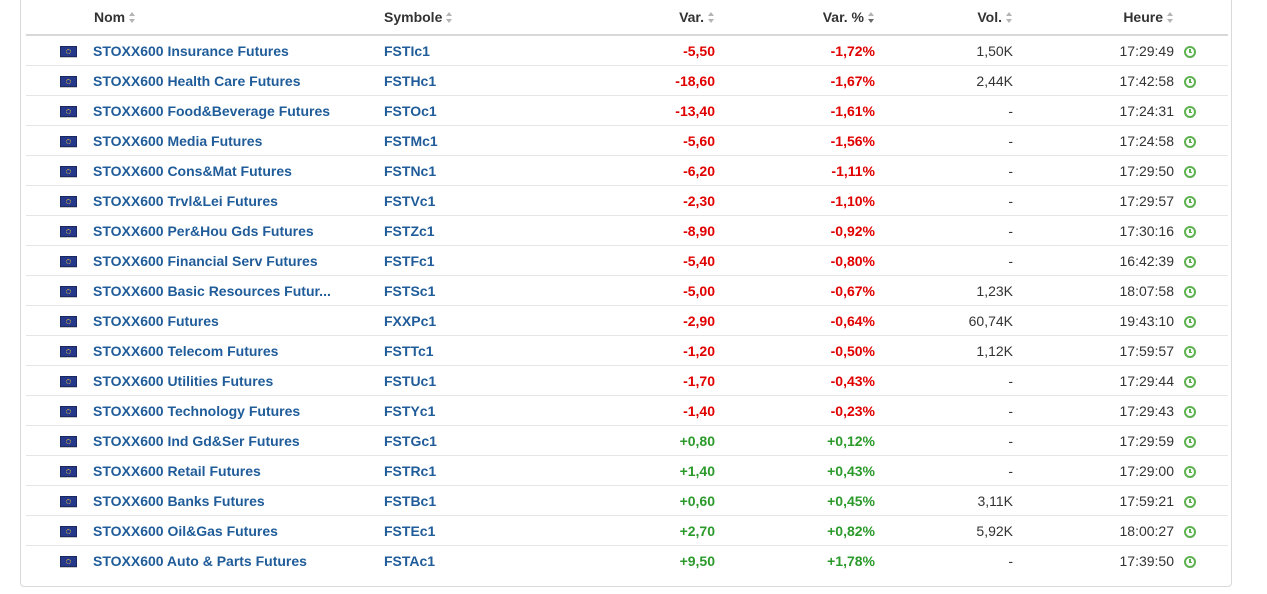 The height and width of the screenshot is (594, 1267). I want to click on change-pct-value: -0,50%, so click(852, 350).